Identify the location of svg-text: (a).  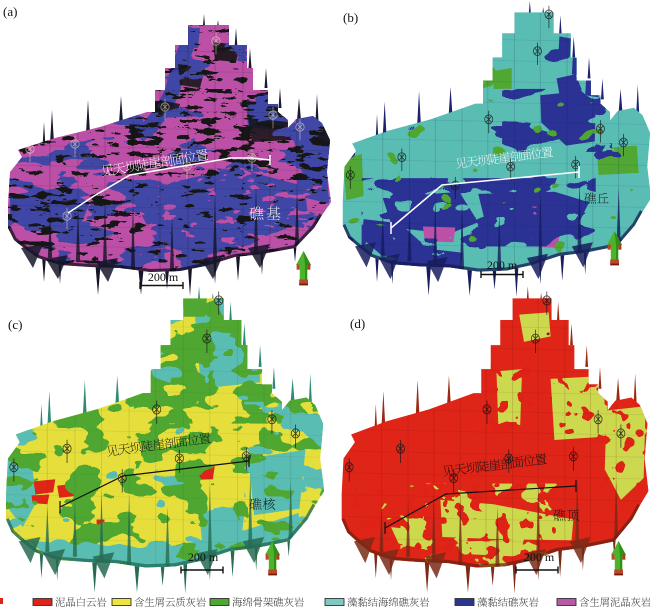
(10, 11).